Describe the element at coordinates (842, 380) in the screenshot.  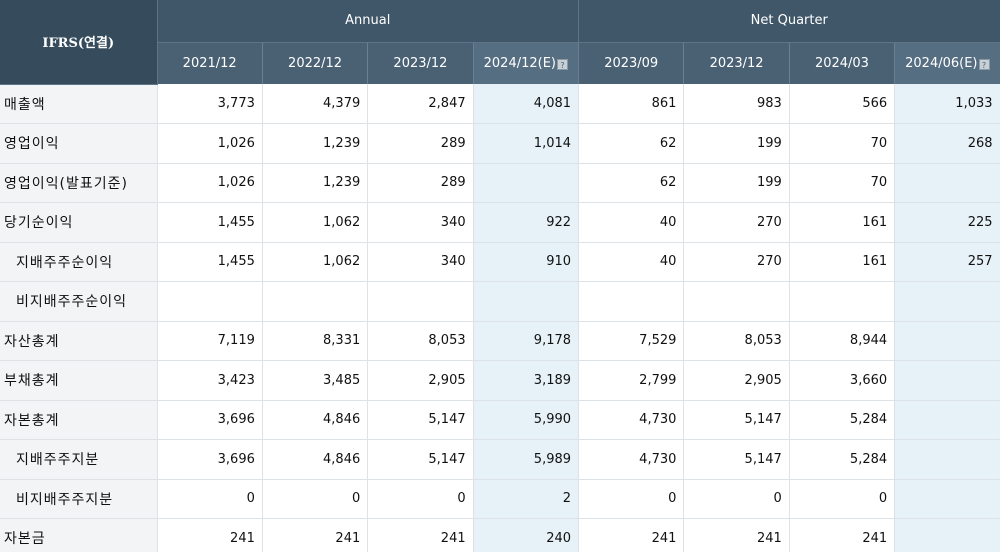
I see `table-cell: 3,660` at that location.